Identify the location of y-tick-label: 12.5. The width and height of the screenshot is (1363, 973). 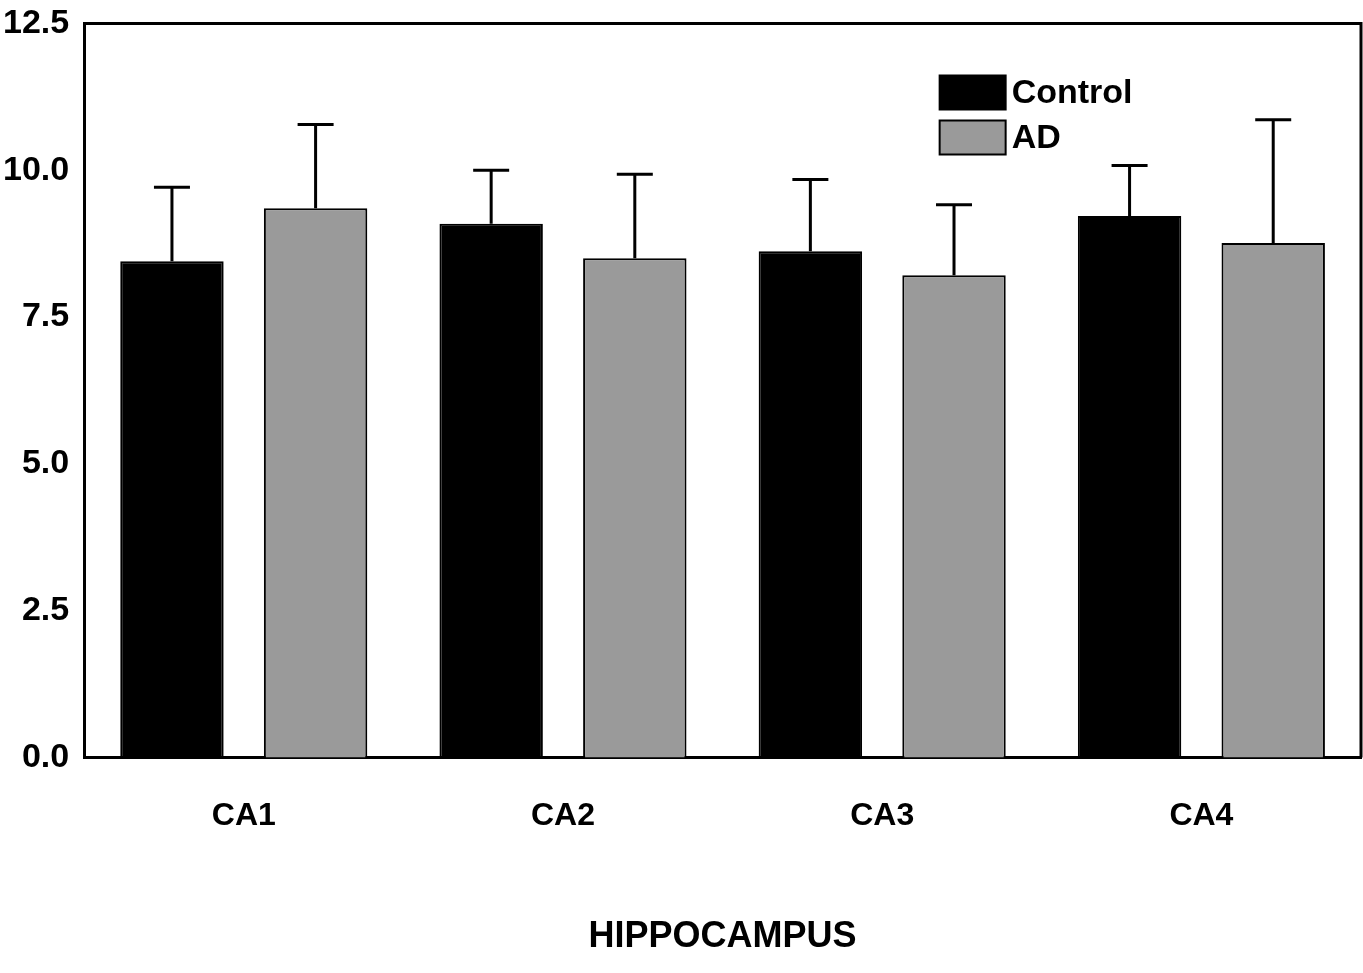
(36, 20).